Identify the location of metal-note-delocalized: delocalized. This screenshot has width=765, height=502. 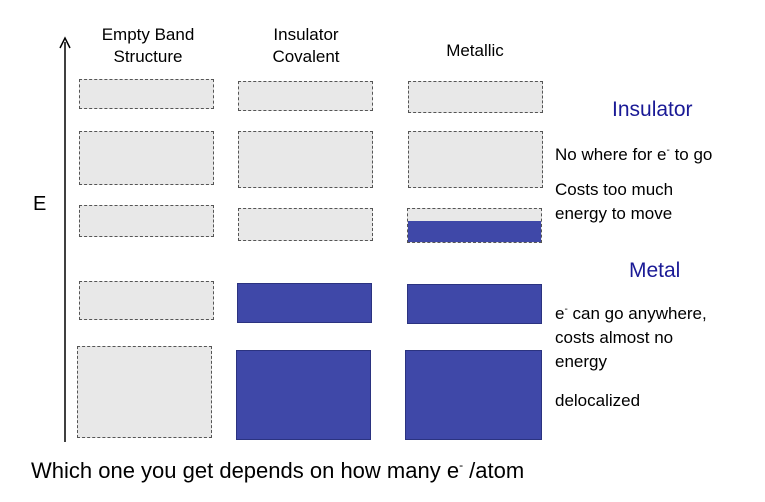
(598, 400).